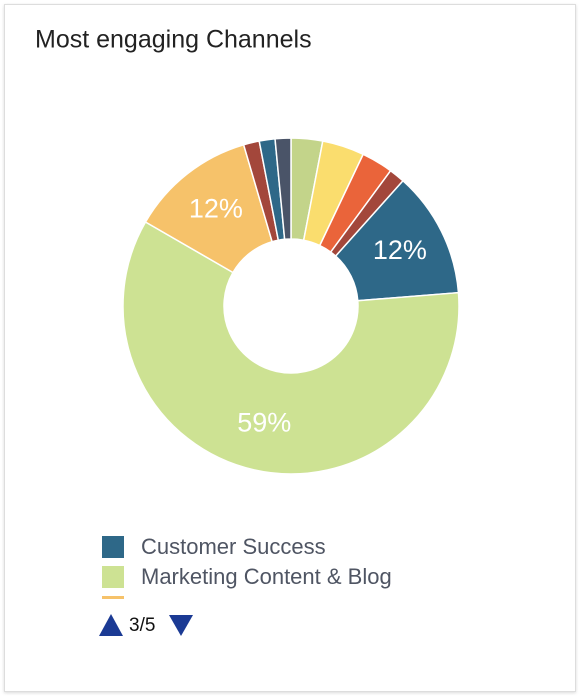 This screenshot has height=696, width=580. What do you see at coordinates (111, 625) in the screenshot?
I see `legend-prev` at bounding box center [111, 625].